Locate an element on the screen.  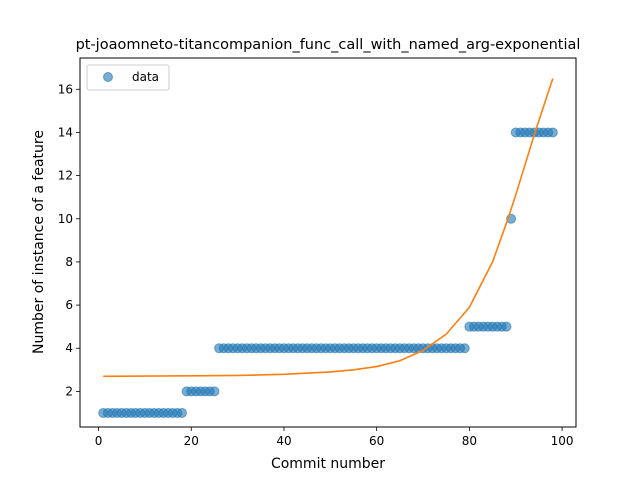
y-tick-label: 8 is located at coordinates (69, 262).